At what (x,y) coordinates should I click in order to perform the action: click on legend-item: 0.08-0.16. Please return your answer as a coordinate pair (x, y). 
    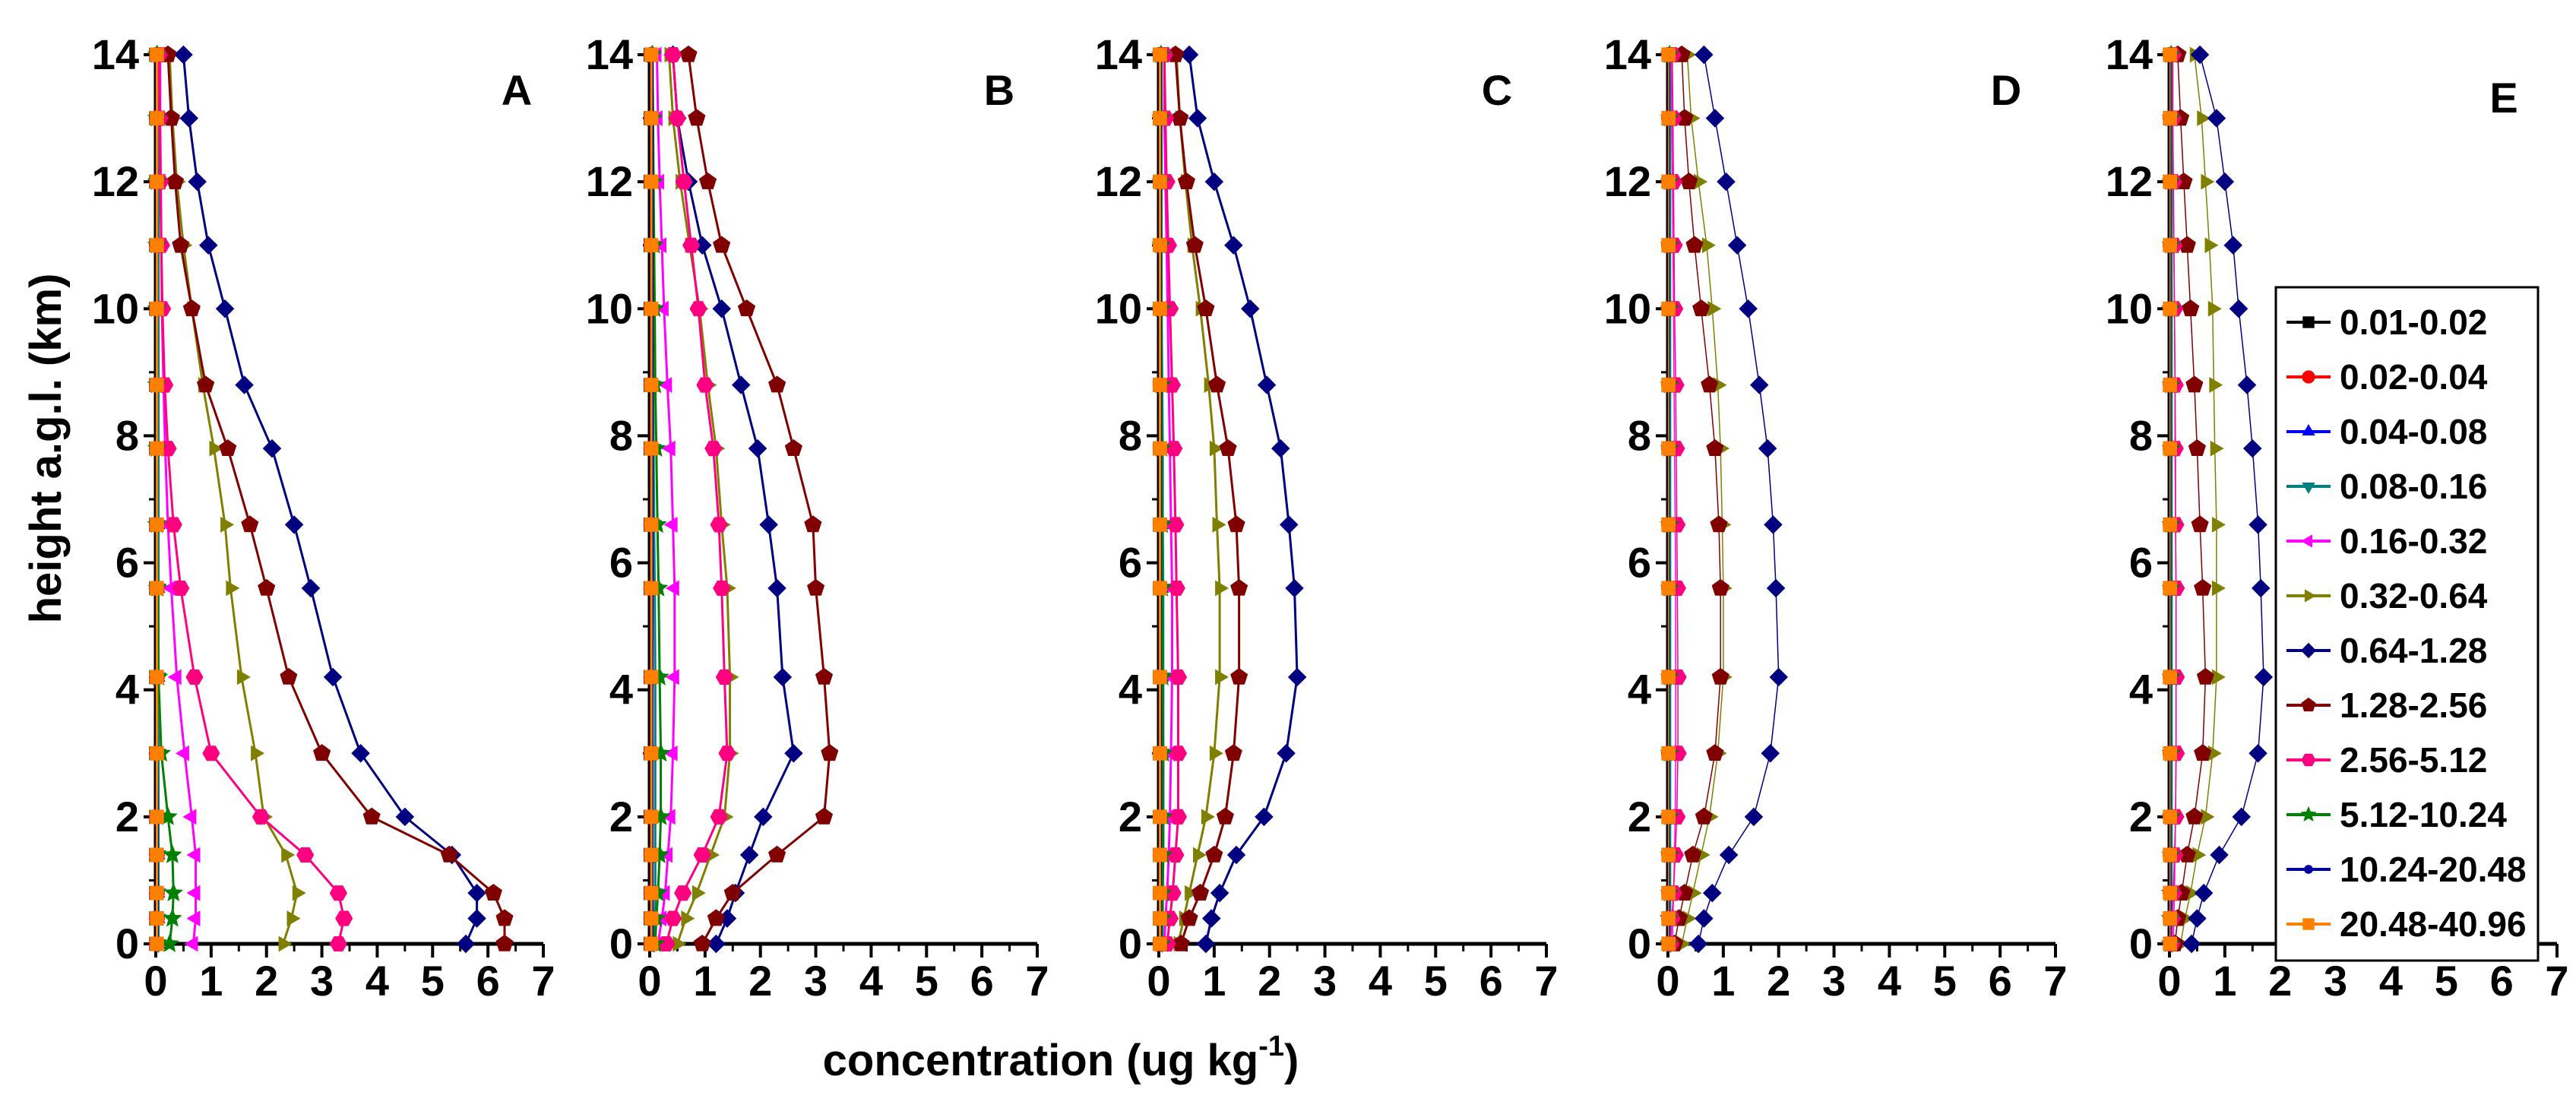
    Looking at the image, I should click on (2386, 487).